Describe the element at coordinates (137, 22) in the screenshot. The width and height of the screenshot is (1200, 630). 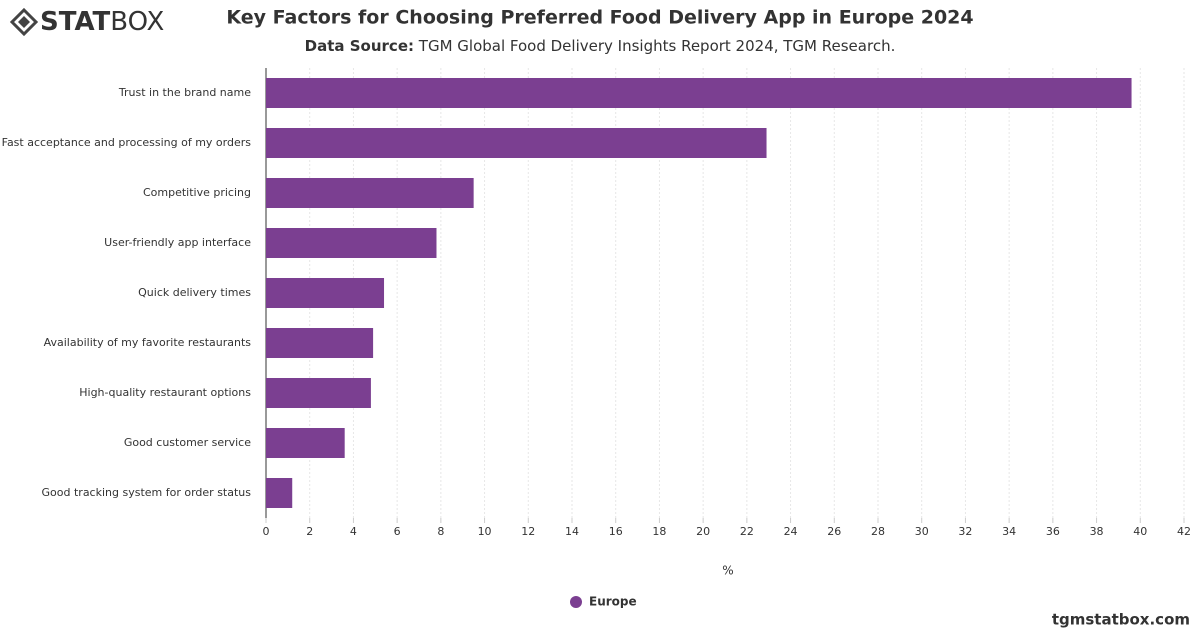
I see `logo-light: BOX` at that location.